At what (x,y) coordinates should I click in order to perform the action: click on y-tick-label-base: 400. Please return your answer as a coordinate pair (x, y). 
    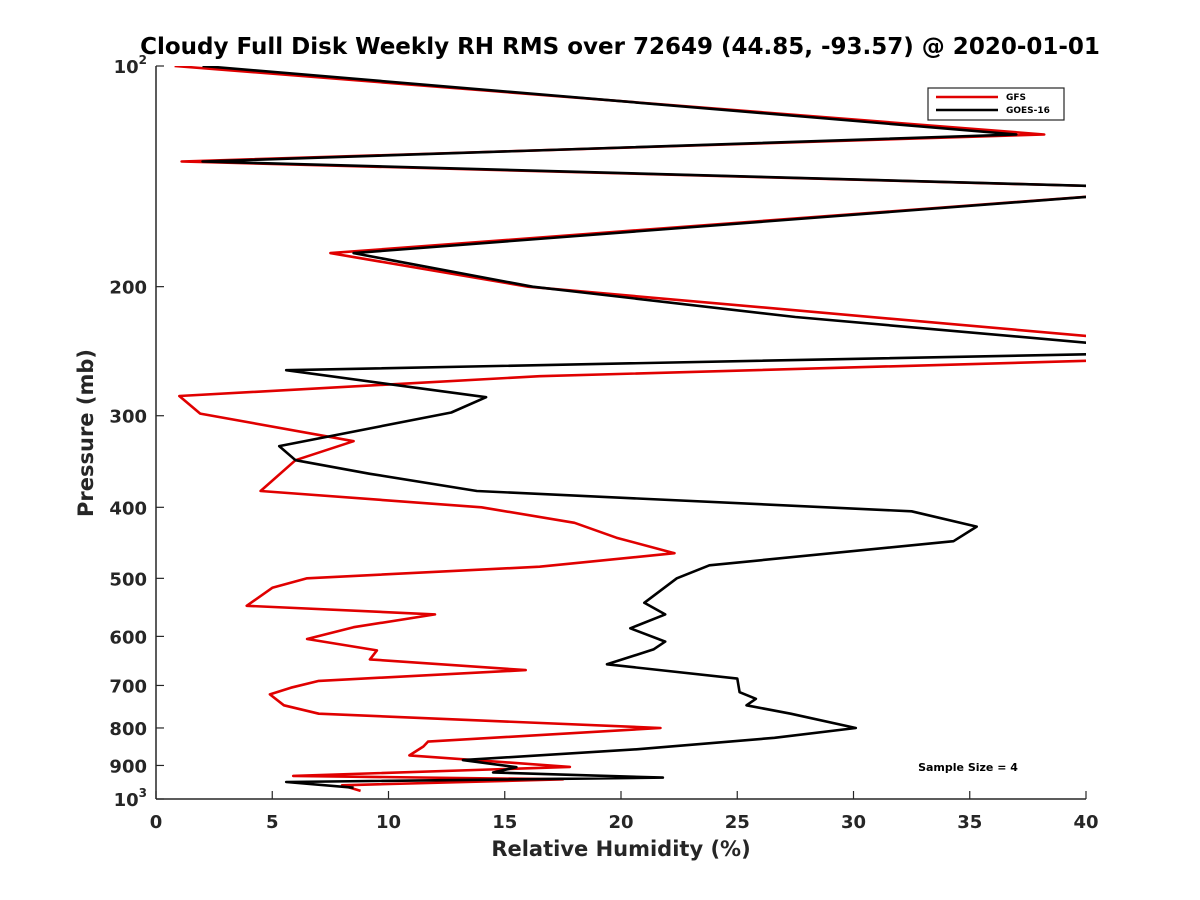
    Looking at the image, I should click on (128, 508).